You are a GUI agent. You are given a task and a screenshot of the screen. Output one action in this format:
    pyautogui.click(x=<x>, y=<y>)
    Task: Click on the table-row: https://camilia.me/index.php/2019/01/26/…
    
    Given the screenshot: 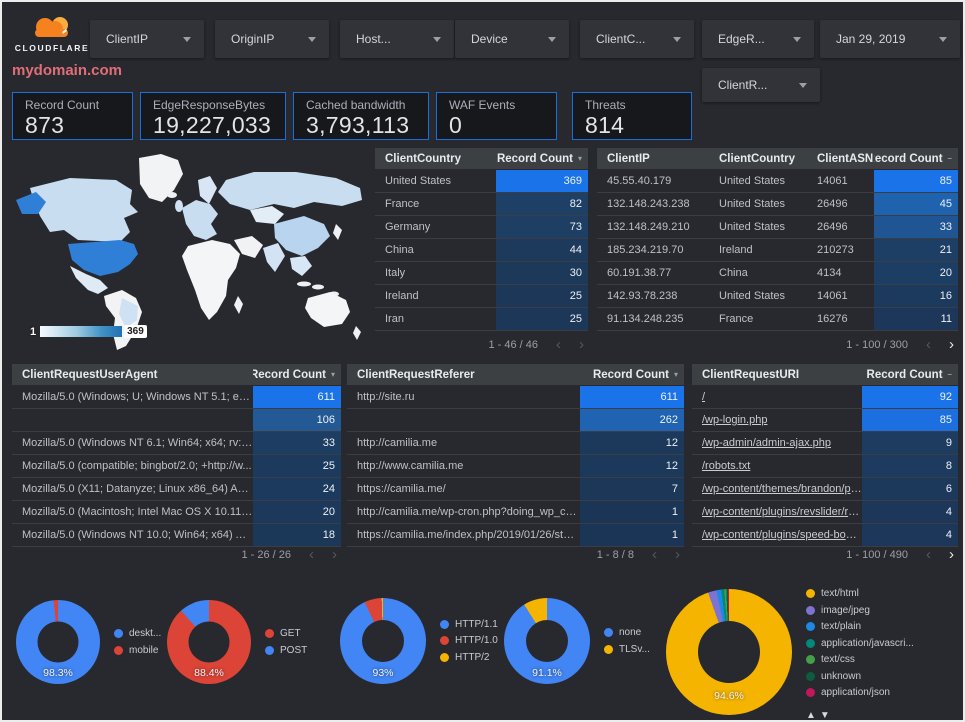 What is the action you would take?
    pyautogui.click(x=515, y=535)
    